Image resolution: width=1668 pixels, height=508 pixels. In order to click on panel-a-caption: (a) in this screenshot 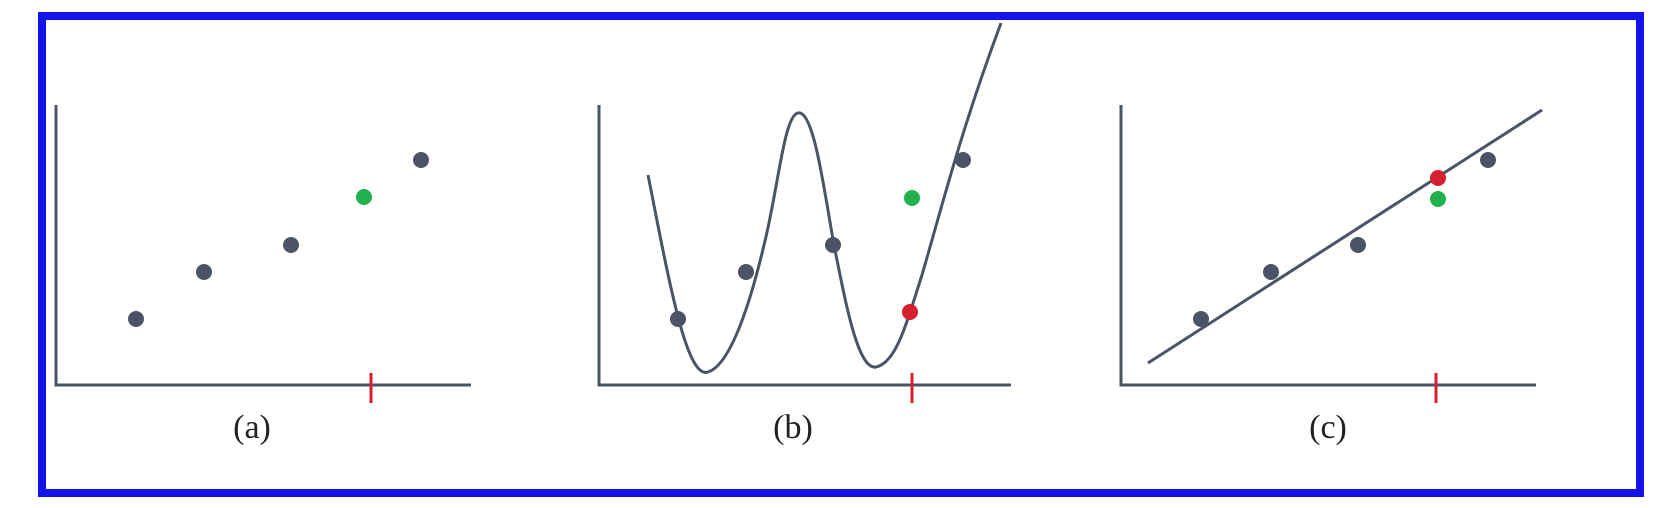, I will do `click(252, 427)`.